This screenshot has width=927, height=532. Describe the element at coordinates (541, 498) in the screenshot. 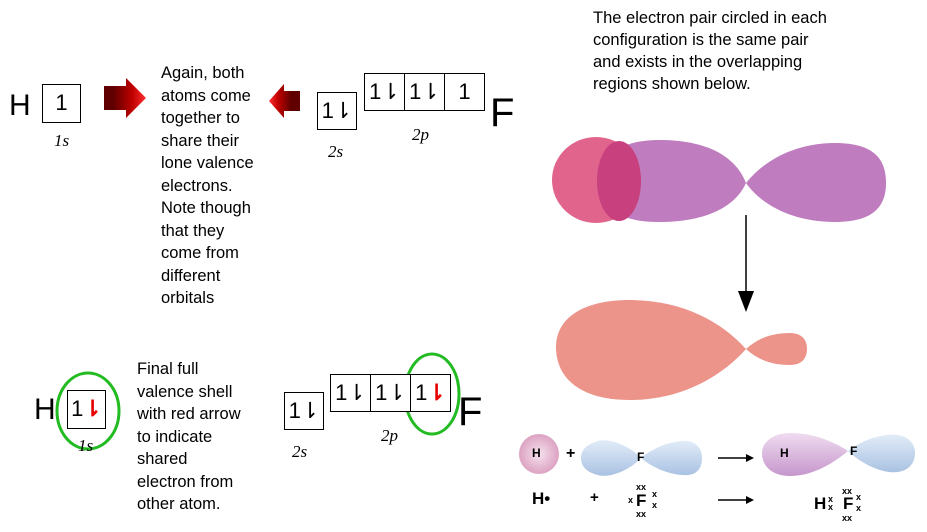

I see `lewis-h: H•` at that location.